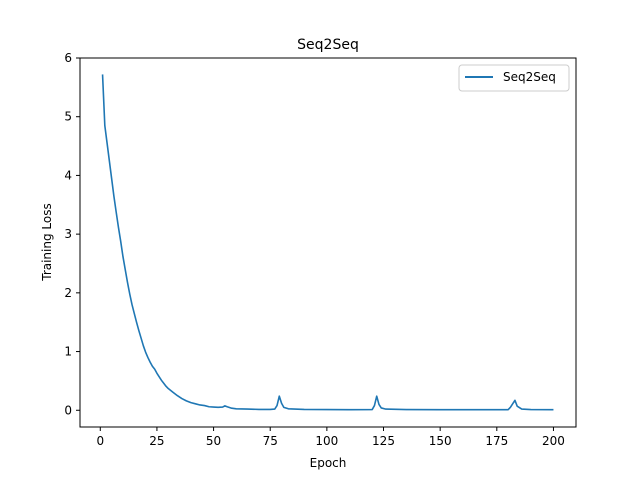  Describe the element at coordinates (213, 441) in the screenshot. I see `x-tick-label: 50` at that location.